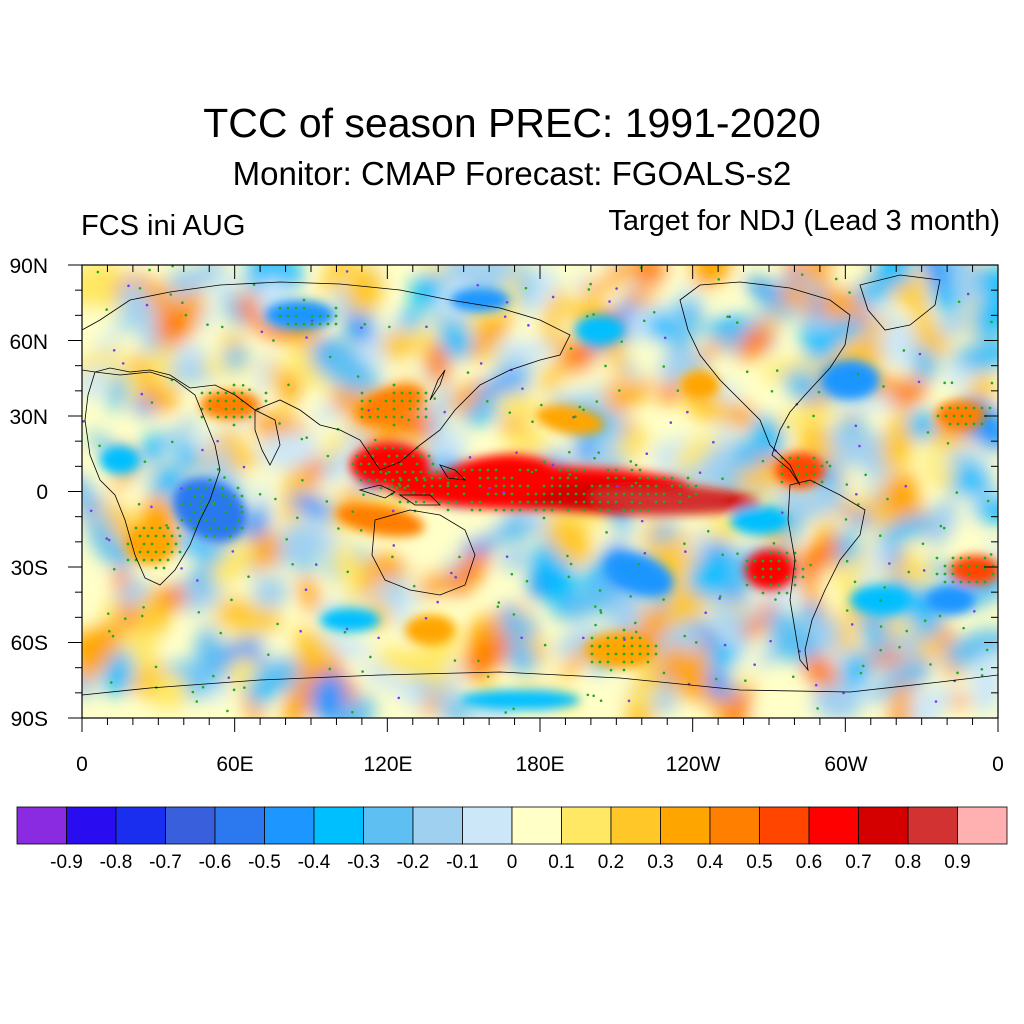 The image size is (1024, 1024). Describe the element at coordinates (29, 719) in the screenshot. I see `lat-label: 90S` at that location.